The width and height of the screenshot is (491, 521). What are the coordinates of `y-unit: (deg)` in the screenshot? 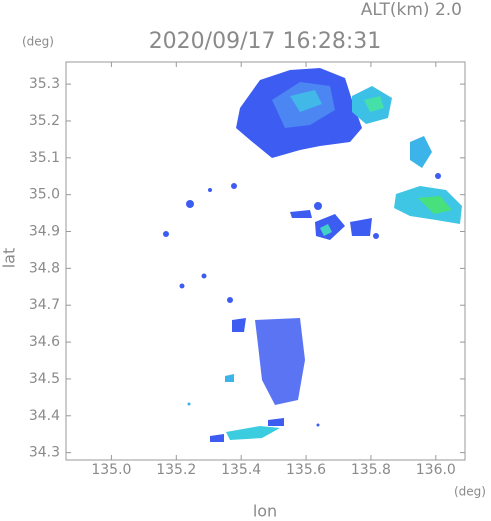 It's located at (38, 42).